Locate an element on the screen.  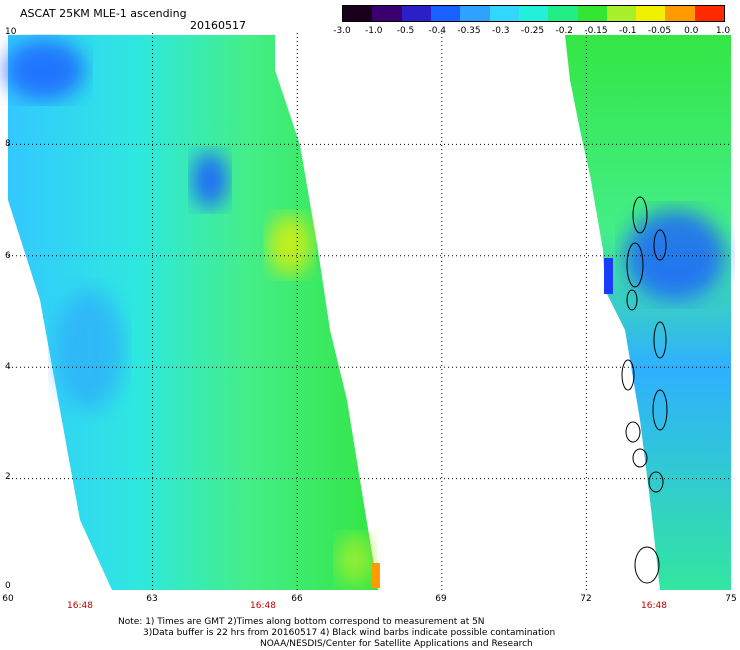
low-value-cell is located at coordinates (608, 276).